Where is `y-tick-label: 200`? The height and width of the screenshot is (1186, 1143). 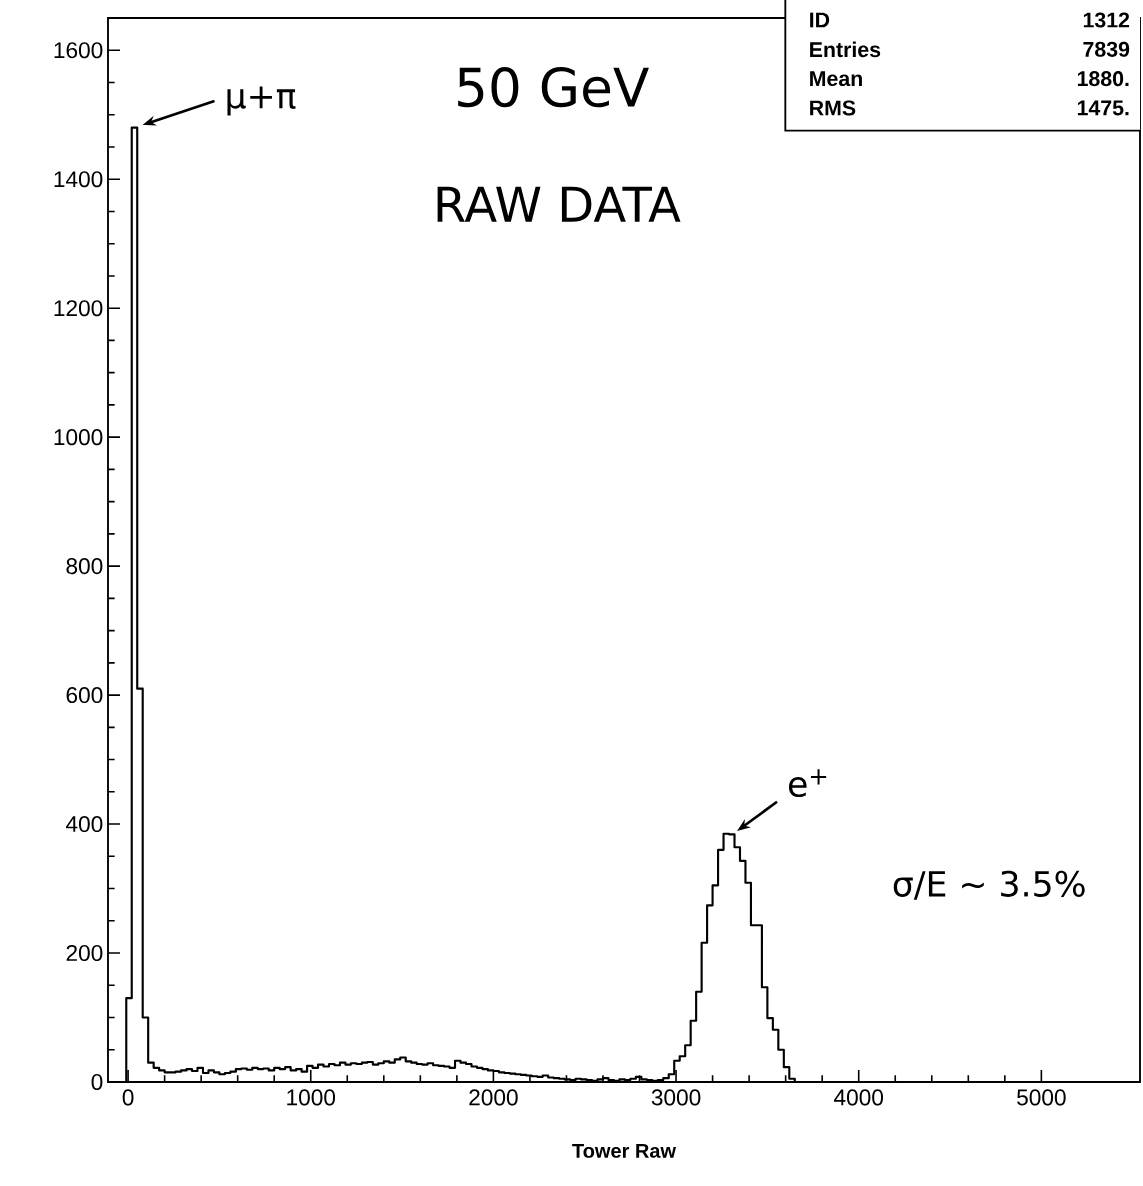
y-tick-label: 200 is located at coordinates (84, 953).